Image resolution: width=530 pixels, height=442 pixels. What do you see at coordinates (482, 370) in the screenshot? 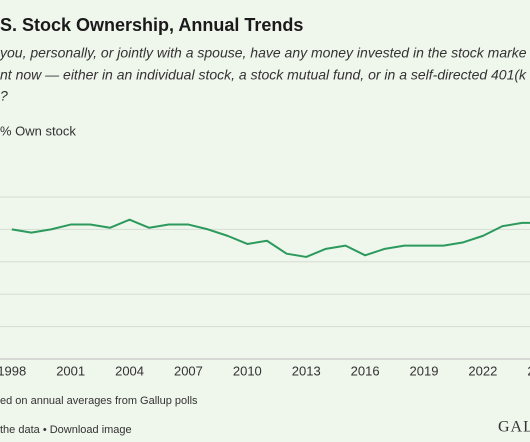
I see `x-tick-label: 2022` at bounding box center [482, 370].